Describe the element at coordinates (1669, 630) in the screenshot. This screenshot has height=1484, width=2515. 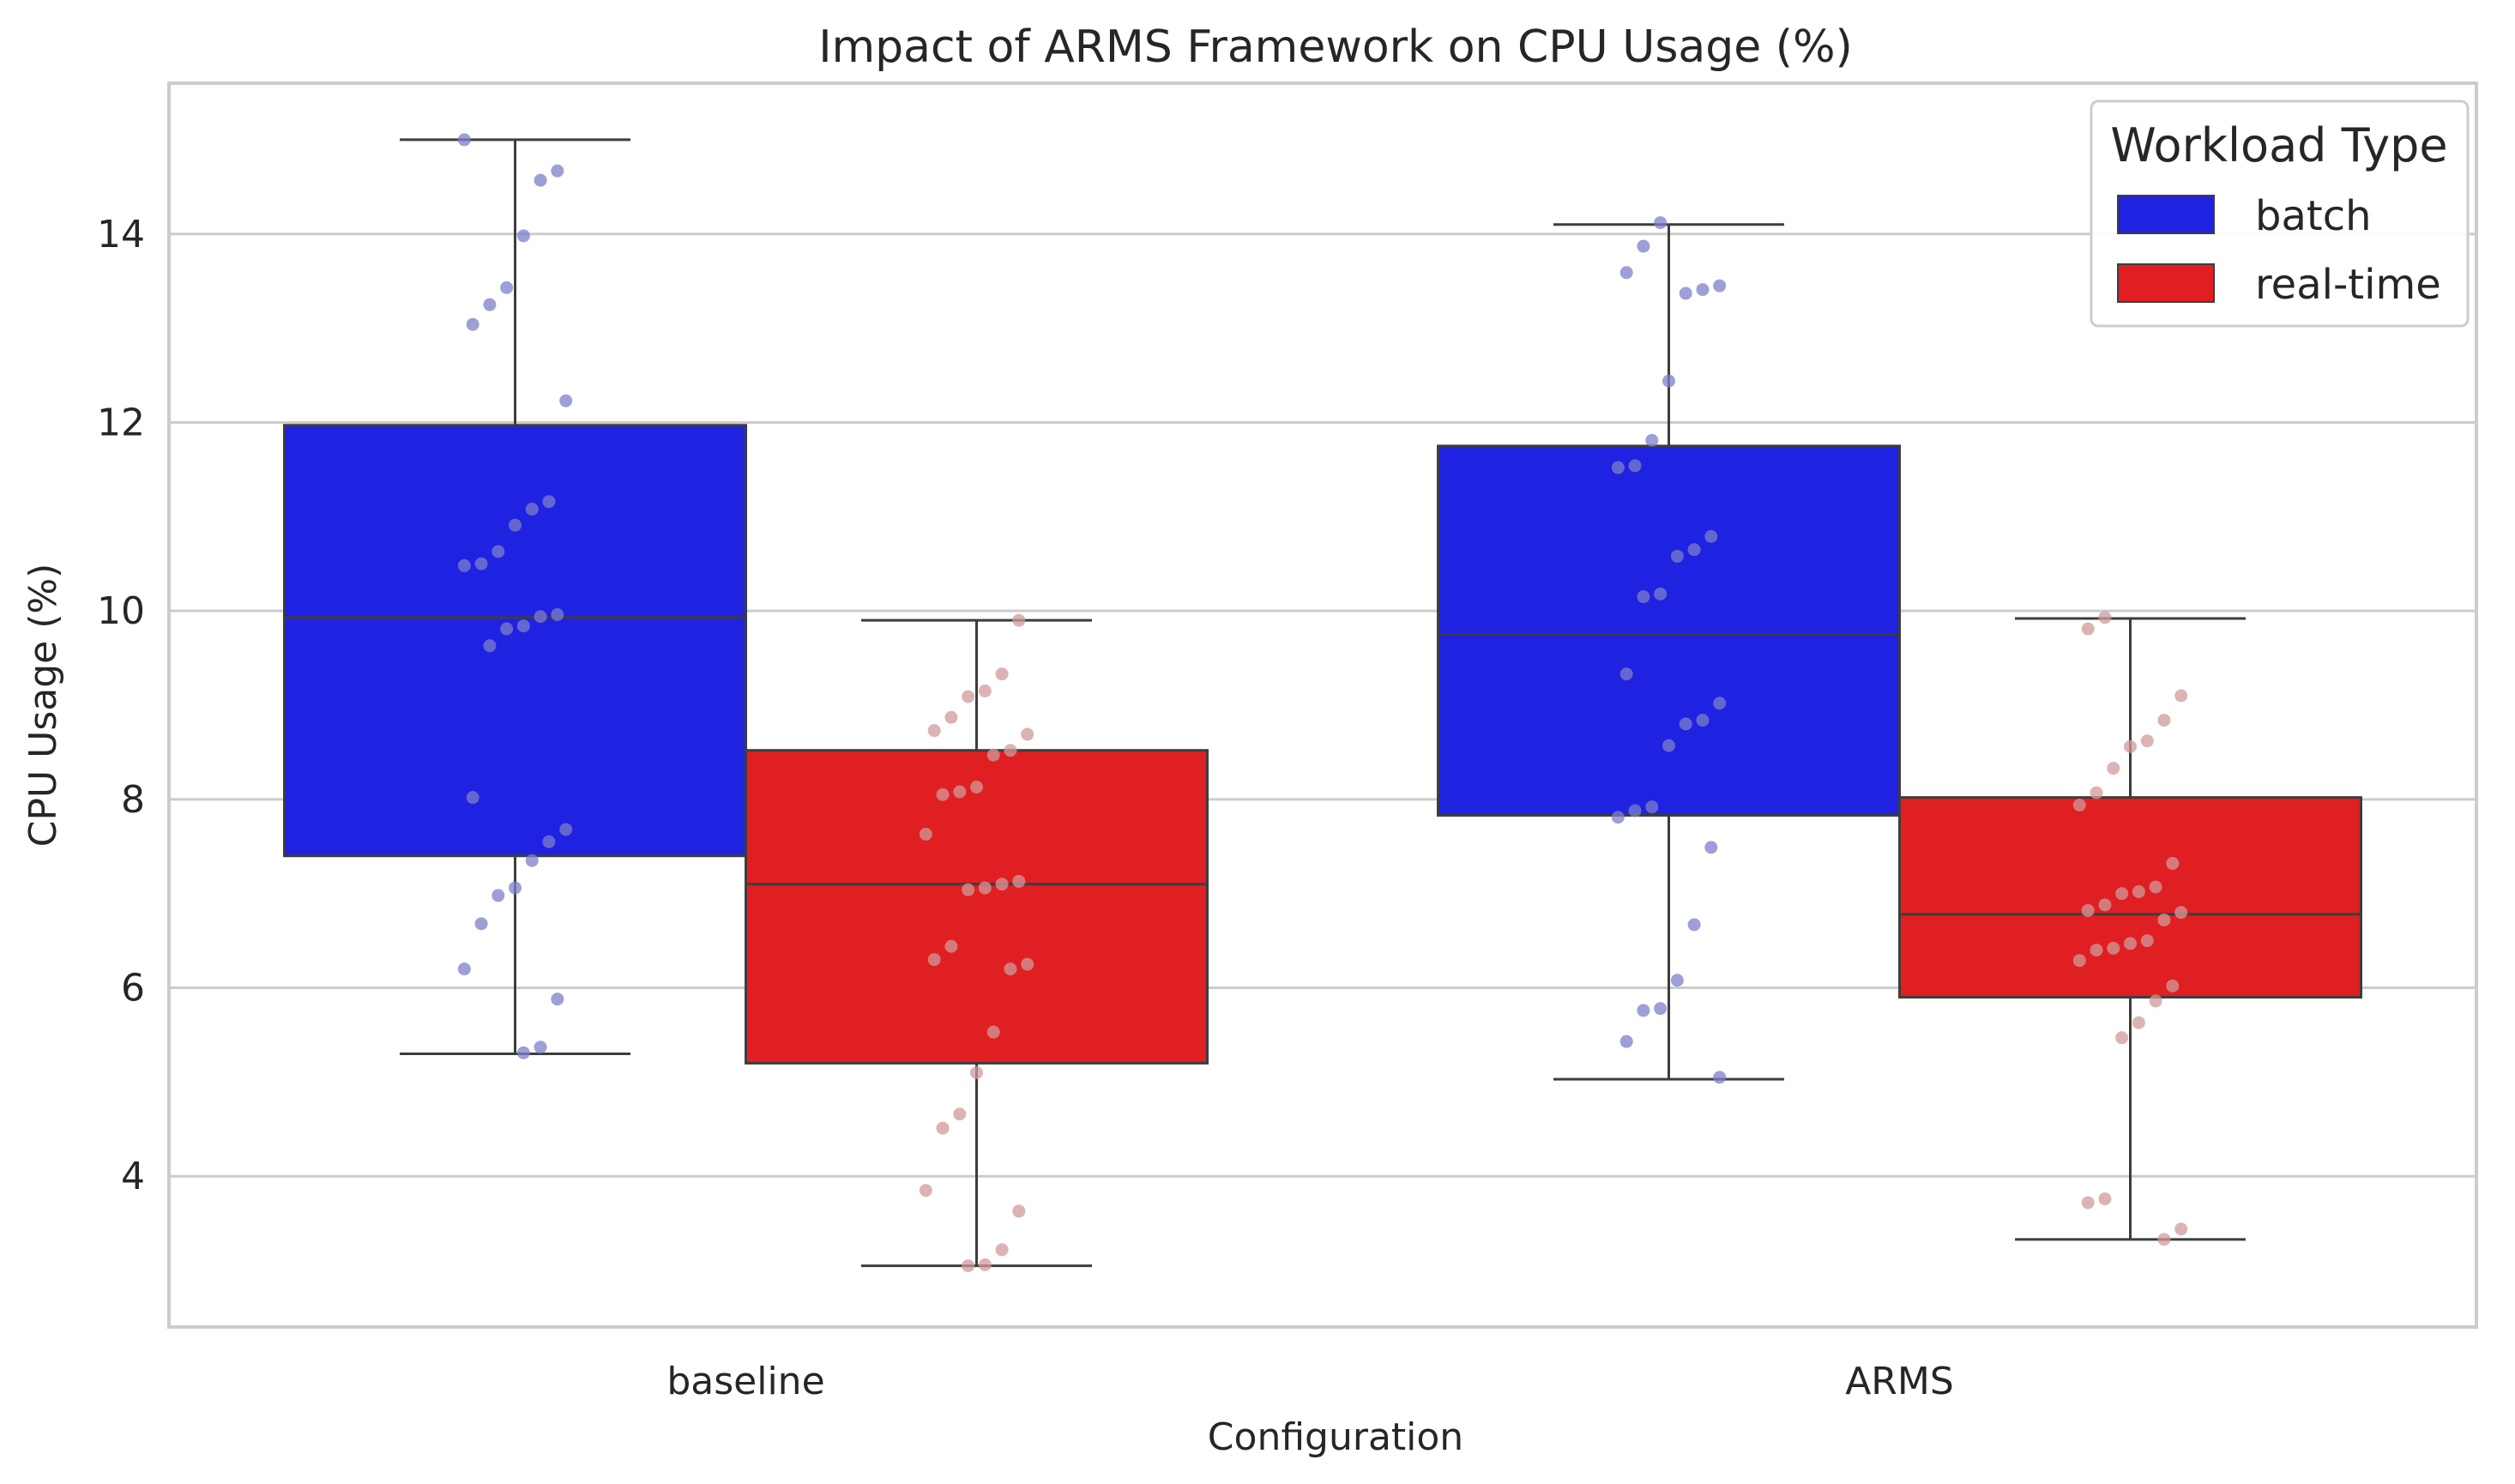
I see `box-batch-ARMS` at that location.